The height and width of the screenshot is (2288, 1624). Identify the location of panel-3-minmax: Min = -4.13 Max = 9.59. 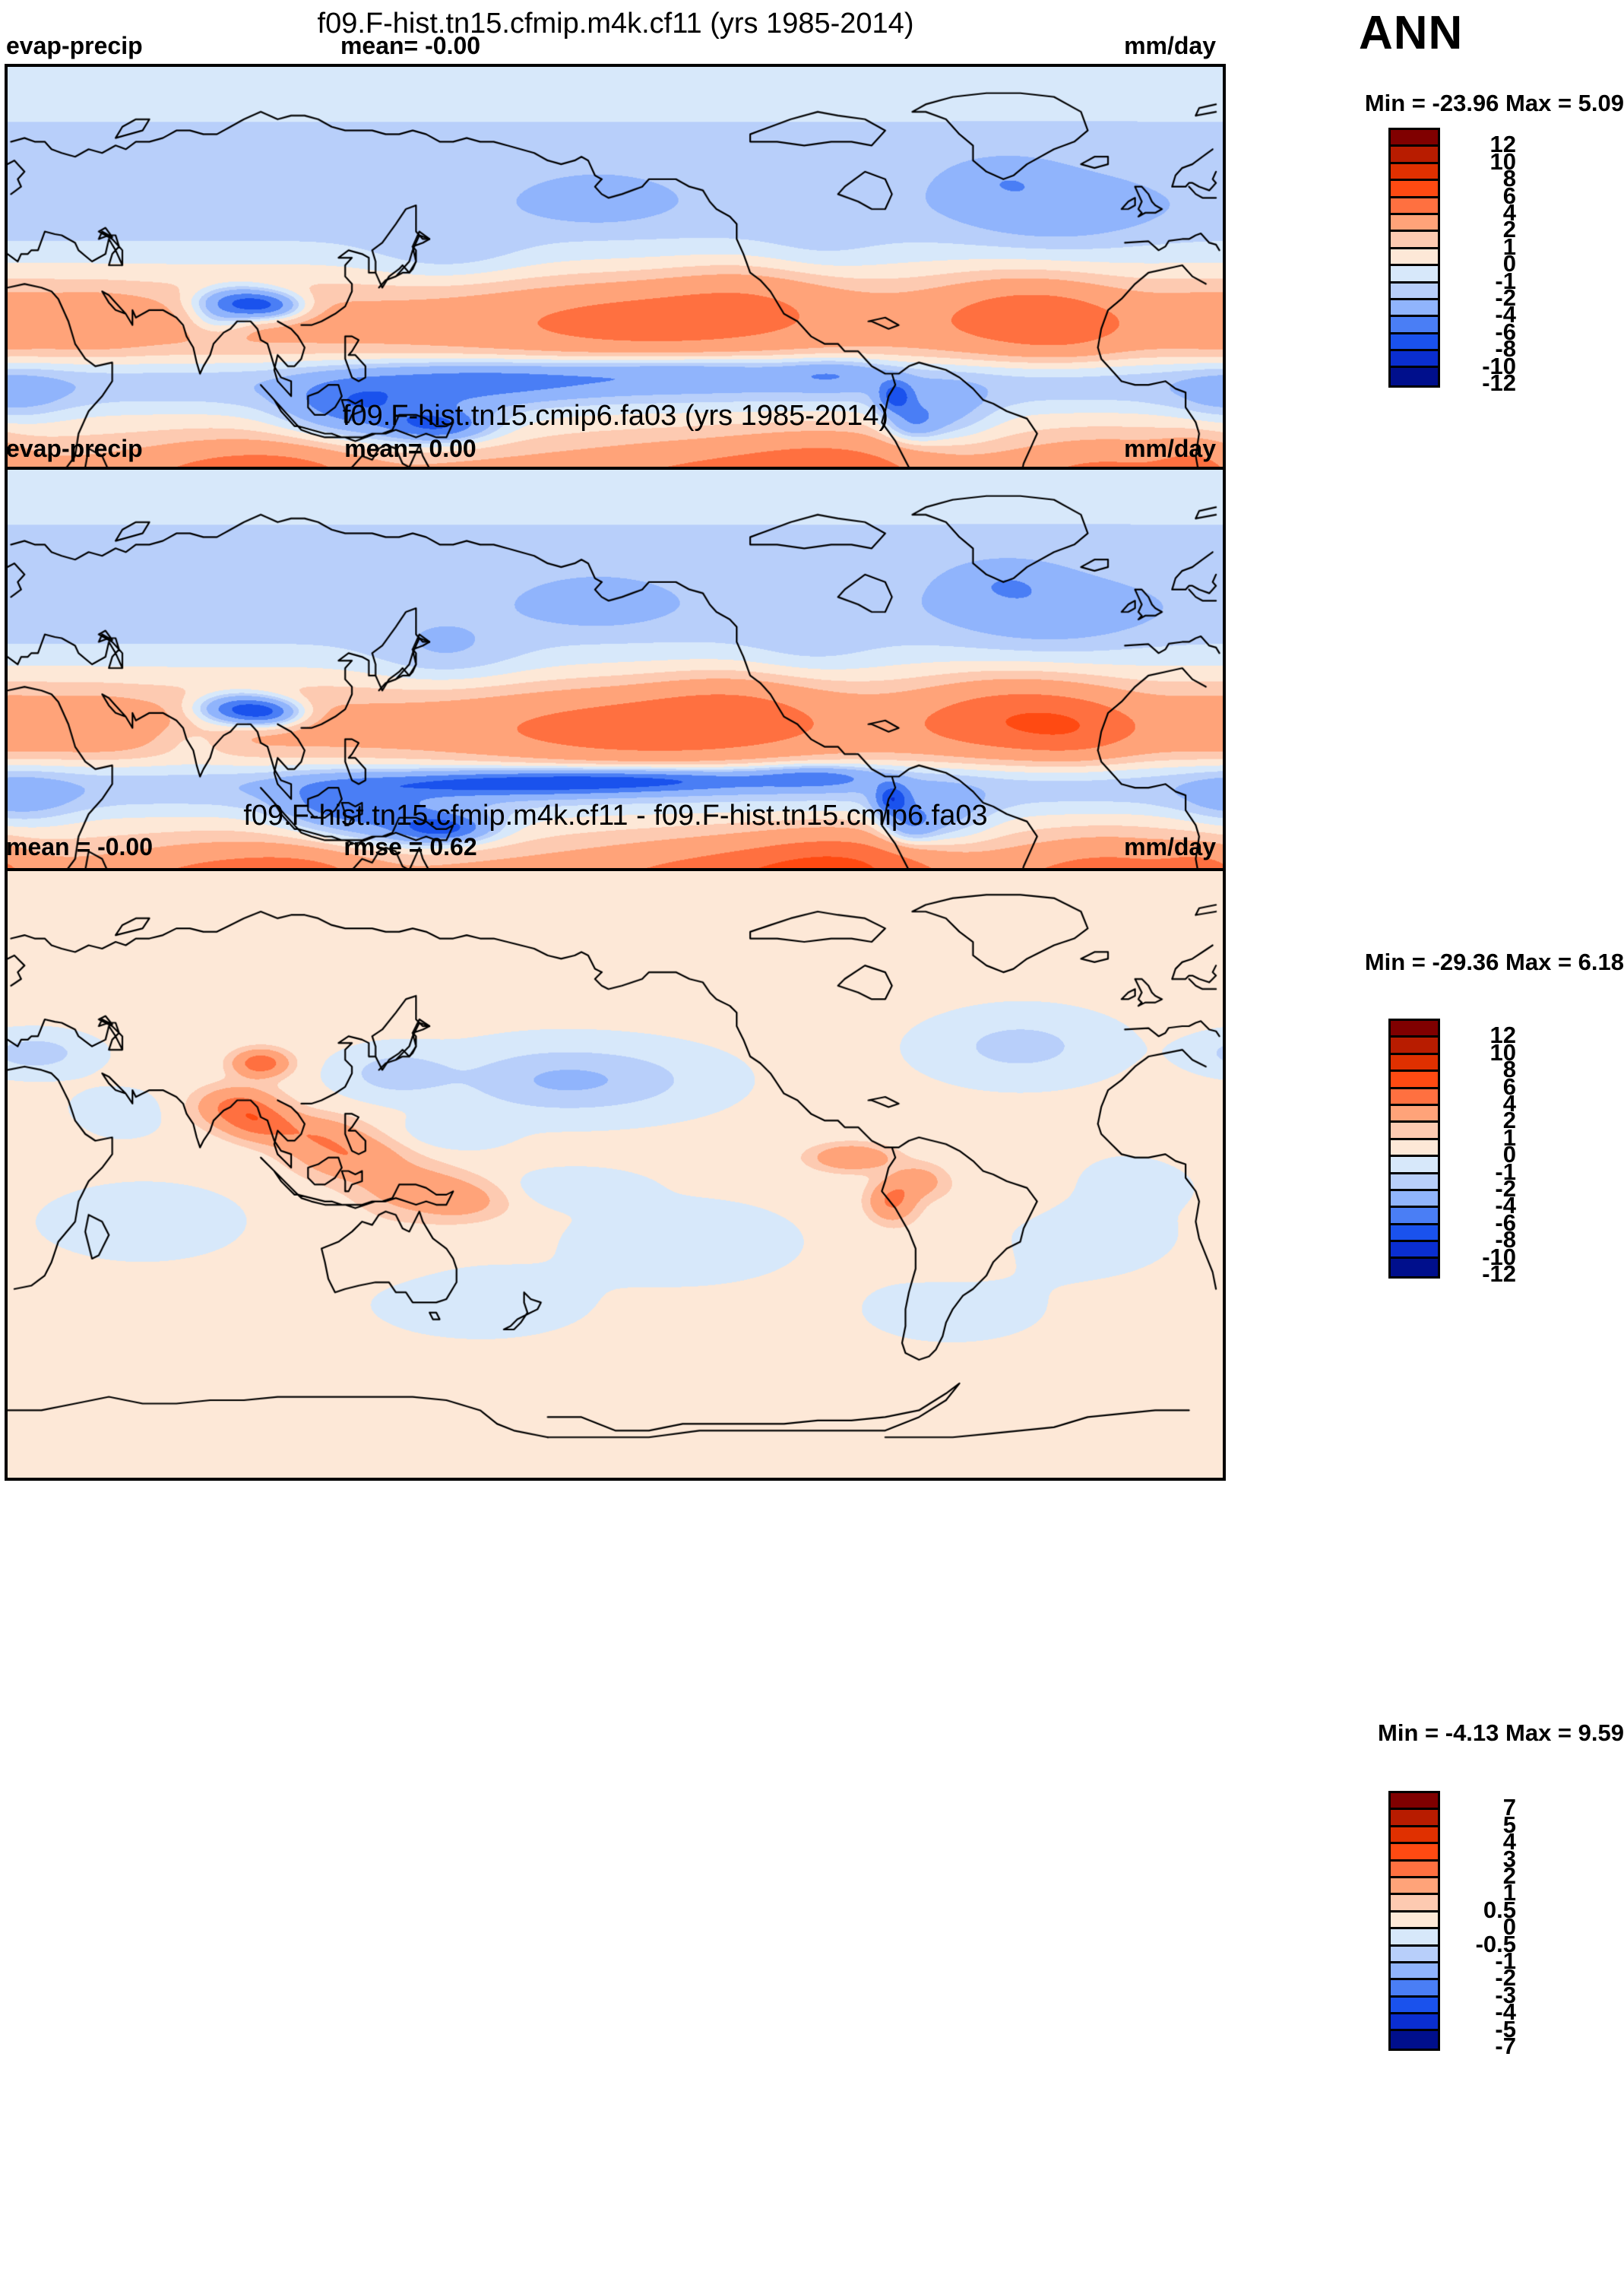
(1501, 1733).